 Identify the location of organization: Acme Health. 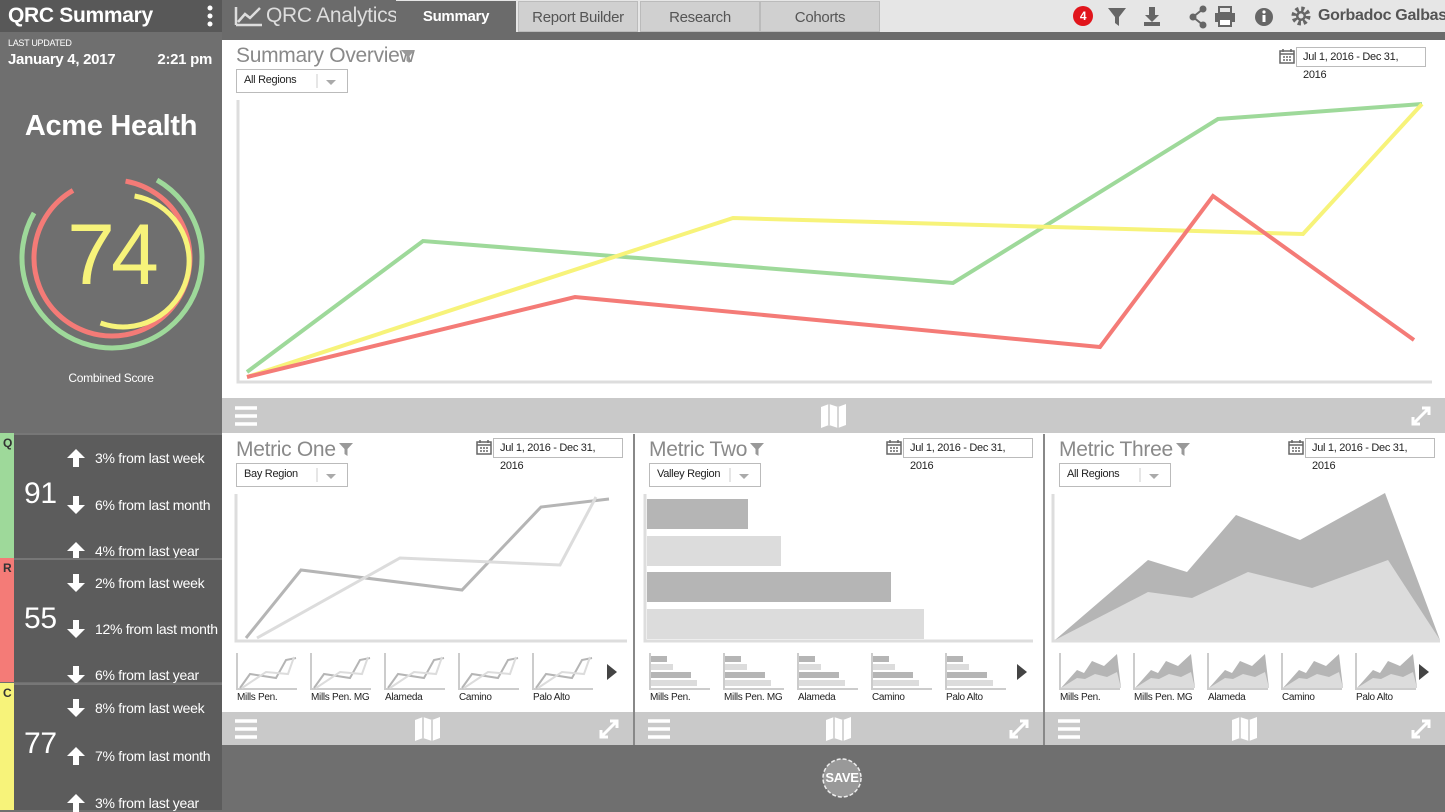
(111, 126).